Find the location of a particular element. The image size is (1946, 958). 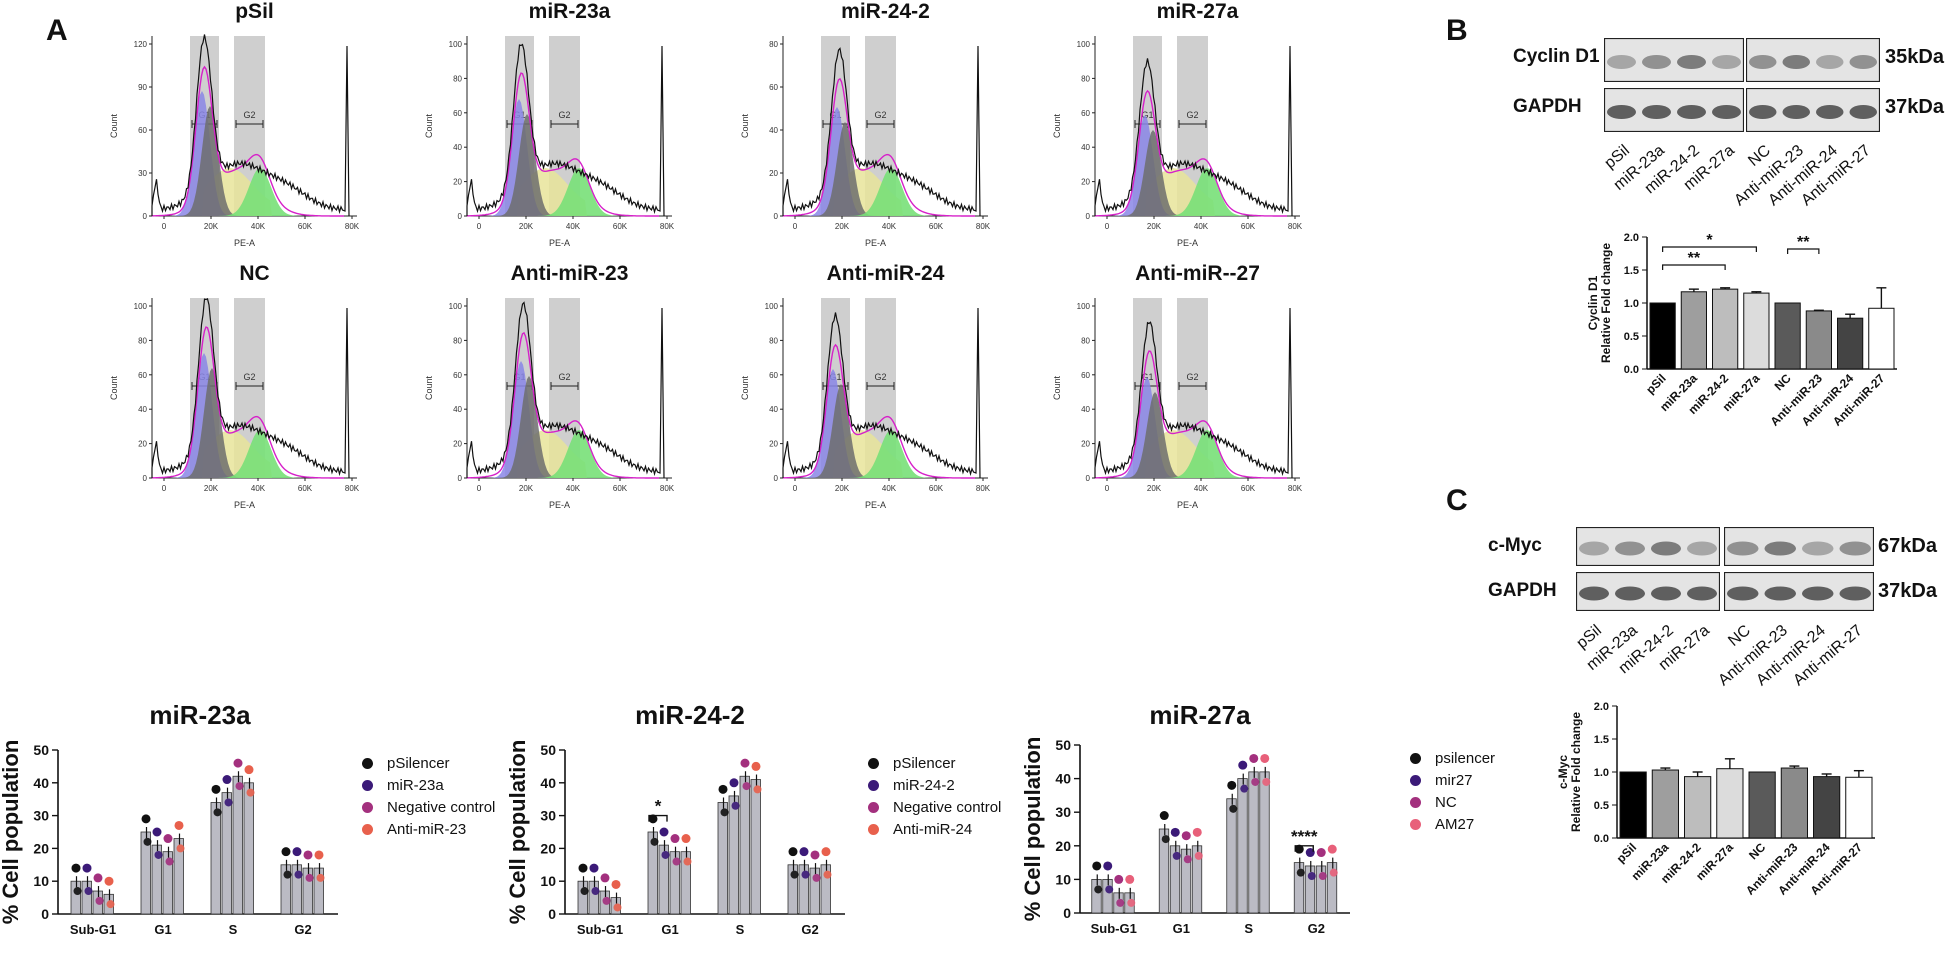

gate-label: G1 is located at coordinates (1147, 115).